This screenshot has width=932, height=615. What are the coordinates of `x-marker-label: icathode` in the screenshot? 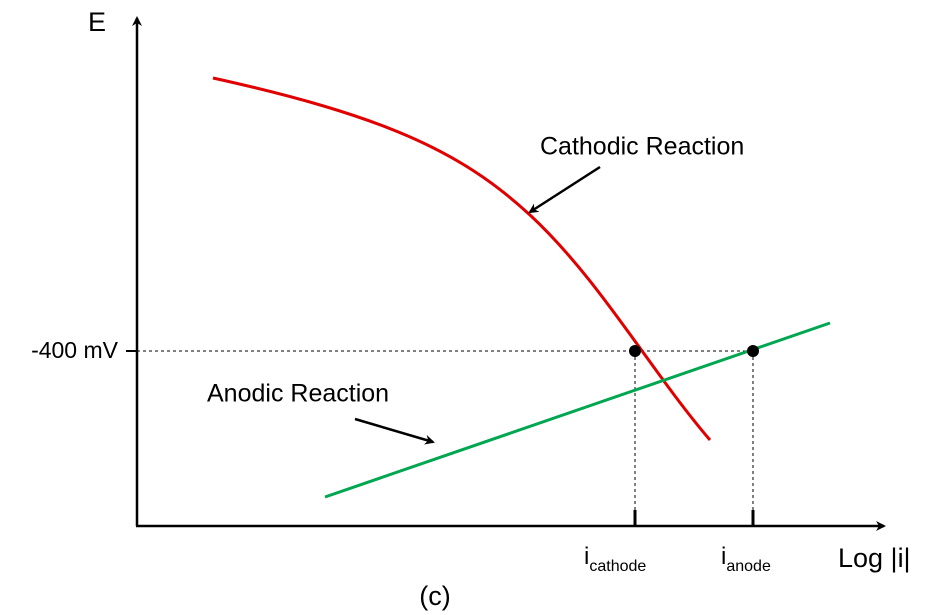 It's located at (615, 559).